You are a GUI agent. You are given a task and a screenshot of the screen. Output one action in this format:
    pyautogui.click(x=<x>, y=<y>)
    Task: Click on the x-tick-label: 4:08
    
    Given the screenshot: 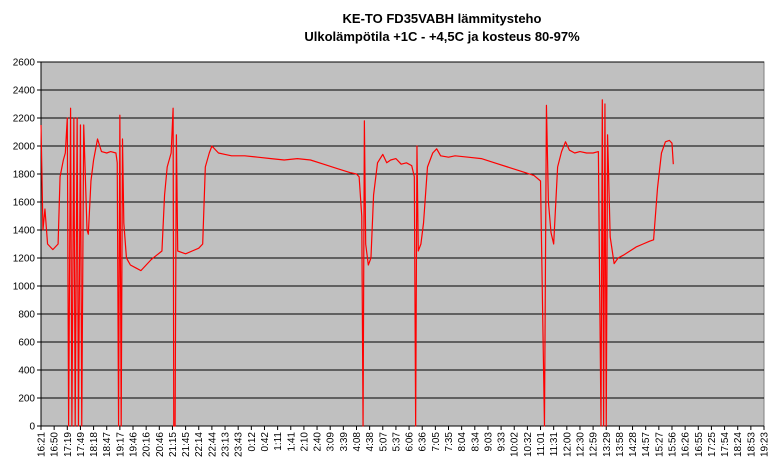 What is the action you would take?
    pyautogui.click(x=357, y=442)
    